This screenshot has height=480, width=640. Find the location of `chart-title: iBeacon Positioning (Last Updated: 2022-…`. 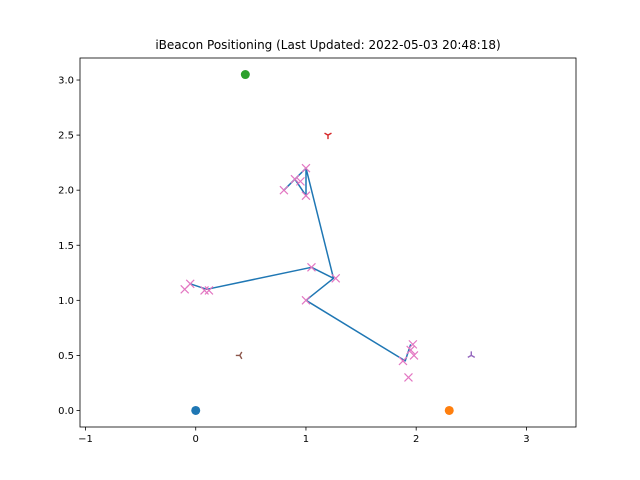

chart-title: iBeacon Positioning (Last Updated: 2022-… is located at coordinates (327, 45).